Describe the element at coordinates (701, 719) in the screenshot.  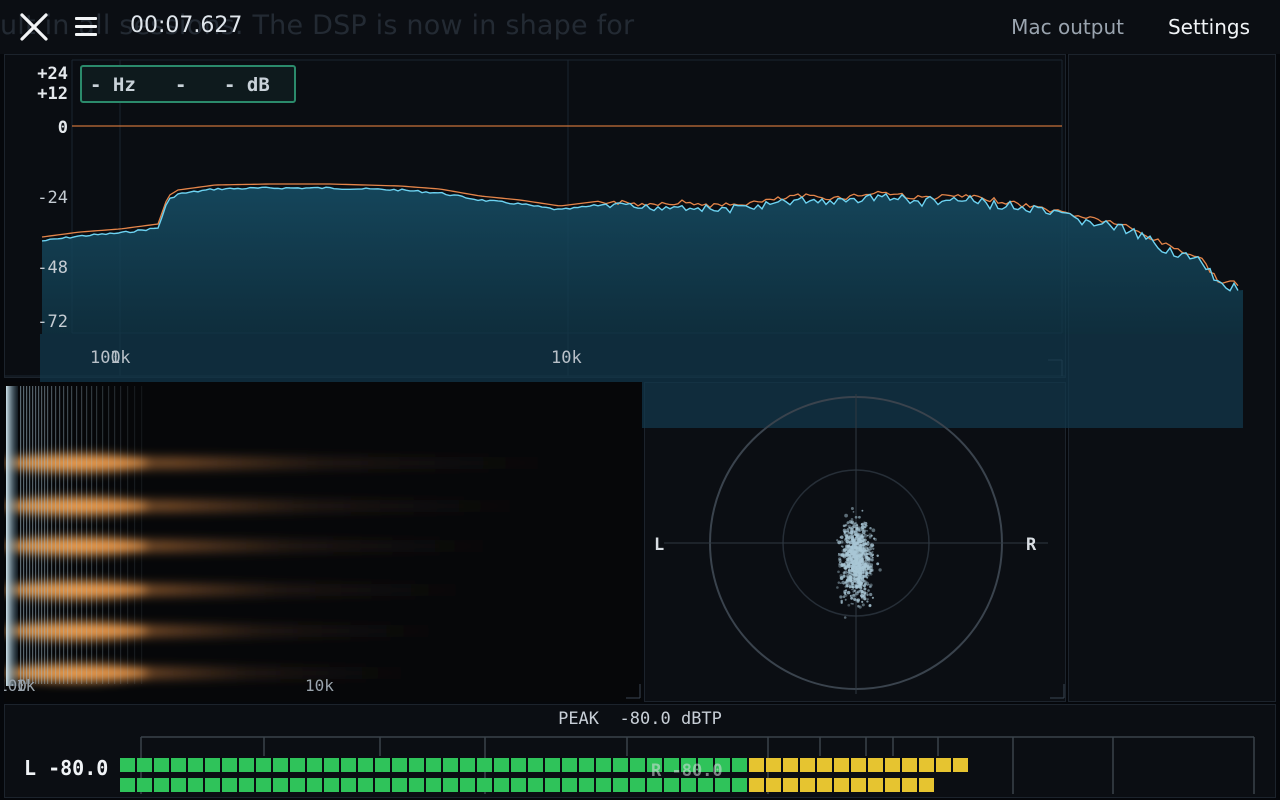
I see `peak-unit: dBTP` at that location.